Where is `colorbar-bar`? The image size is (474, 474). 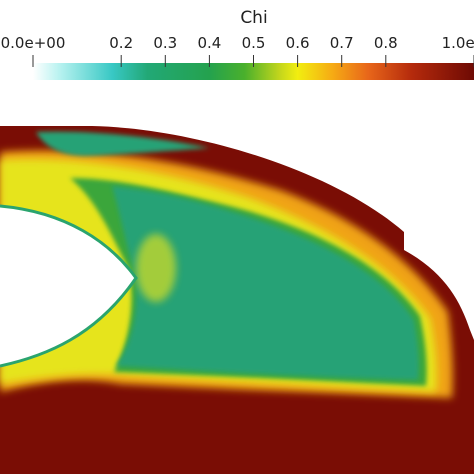
colorbar-bar is located at coordinates (253, 71).